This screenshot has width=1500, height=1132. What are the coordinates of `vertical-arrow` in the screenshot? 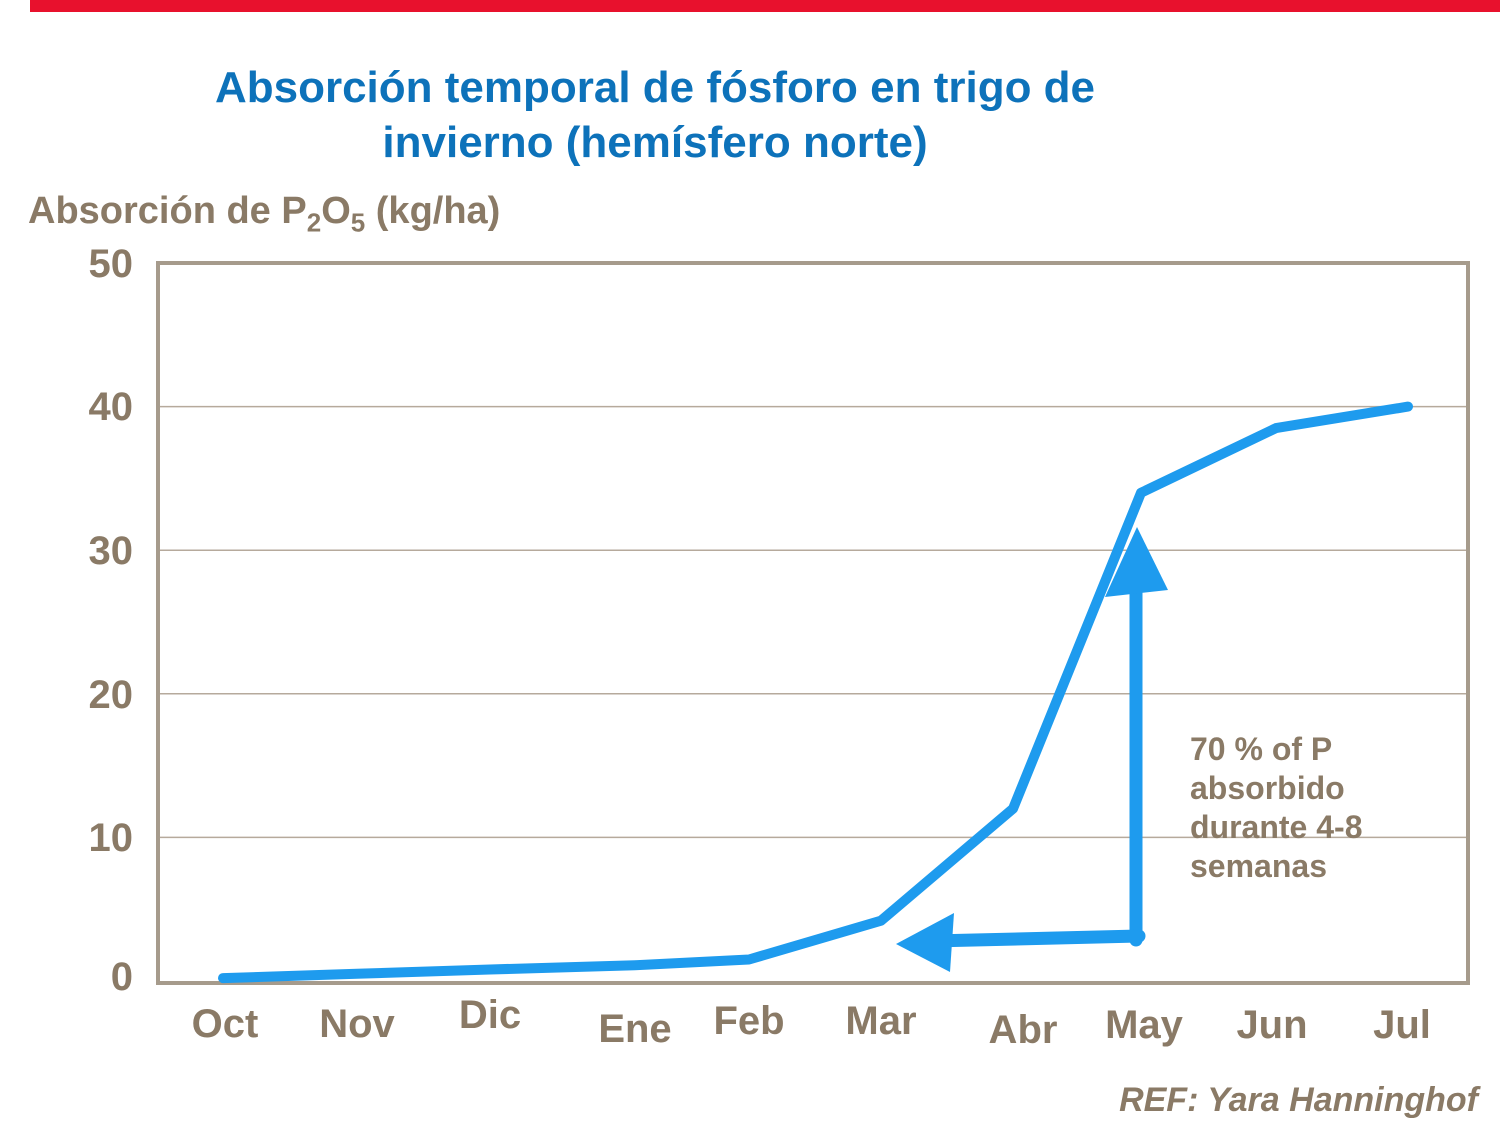 It's located at (1136, 737).